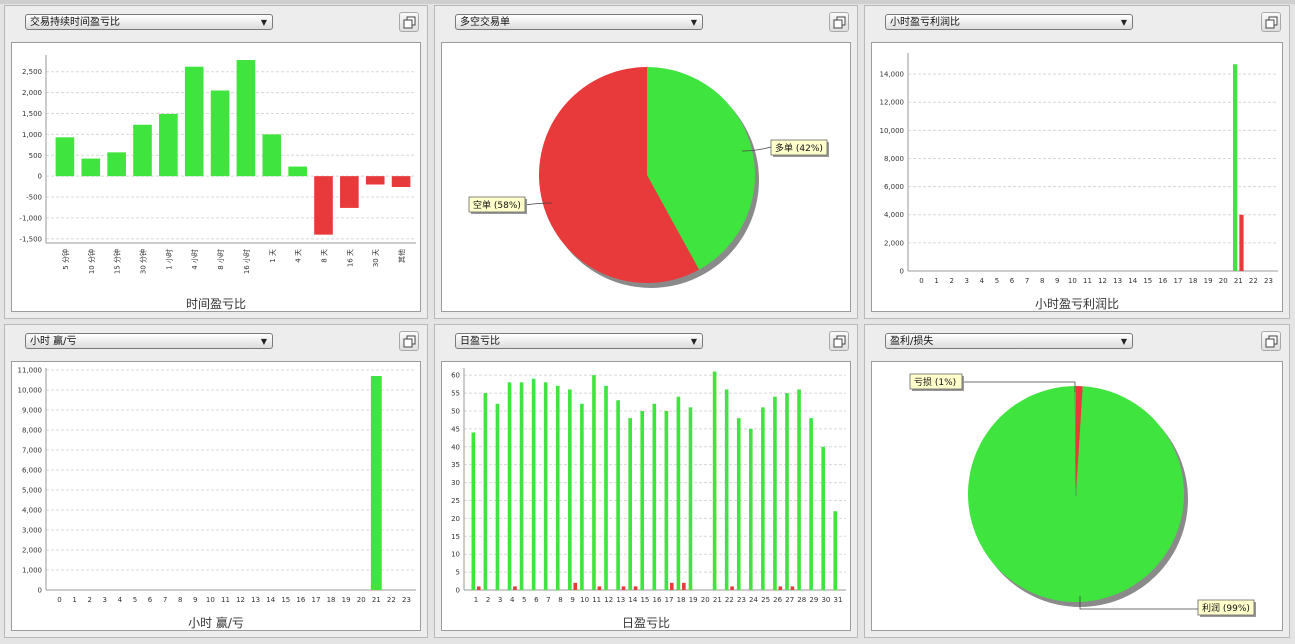 This screenshot has width=1295, height=644. Describe the element at coordinates (579, 22) in the screenshot. I see `chart-type-dropdown: 多空交易单 ▼` at that location.